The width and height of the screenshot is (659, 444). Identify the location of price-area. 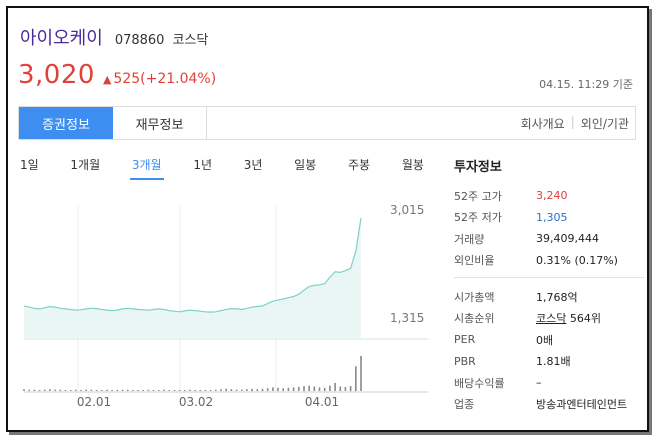
(192, 278).